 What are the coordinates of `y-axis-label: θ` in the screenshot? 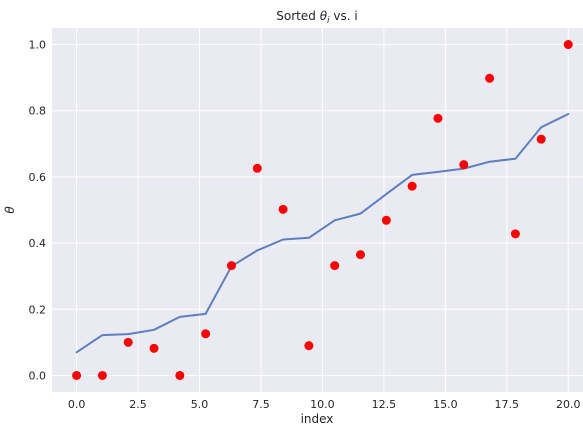 It's located at (10, 210).